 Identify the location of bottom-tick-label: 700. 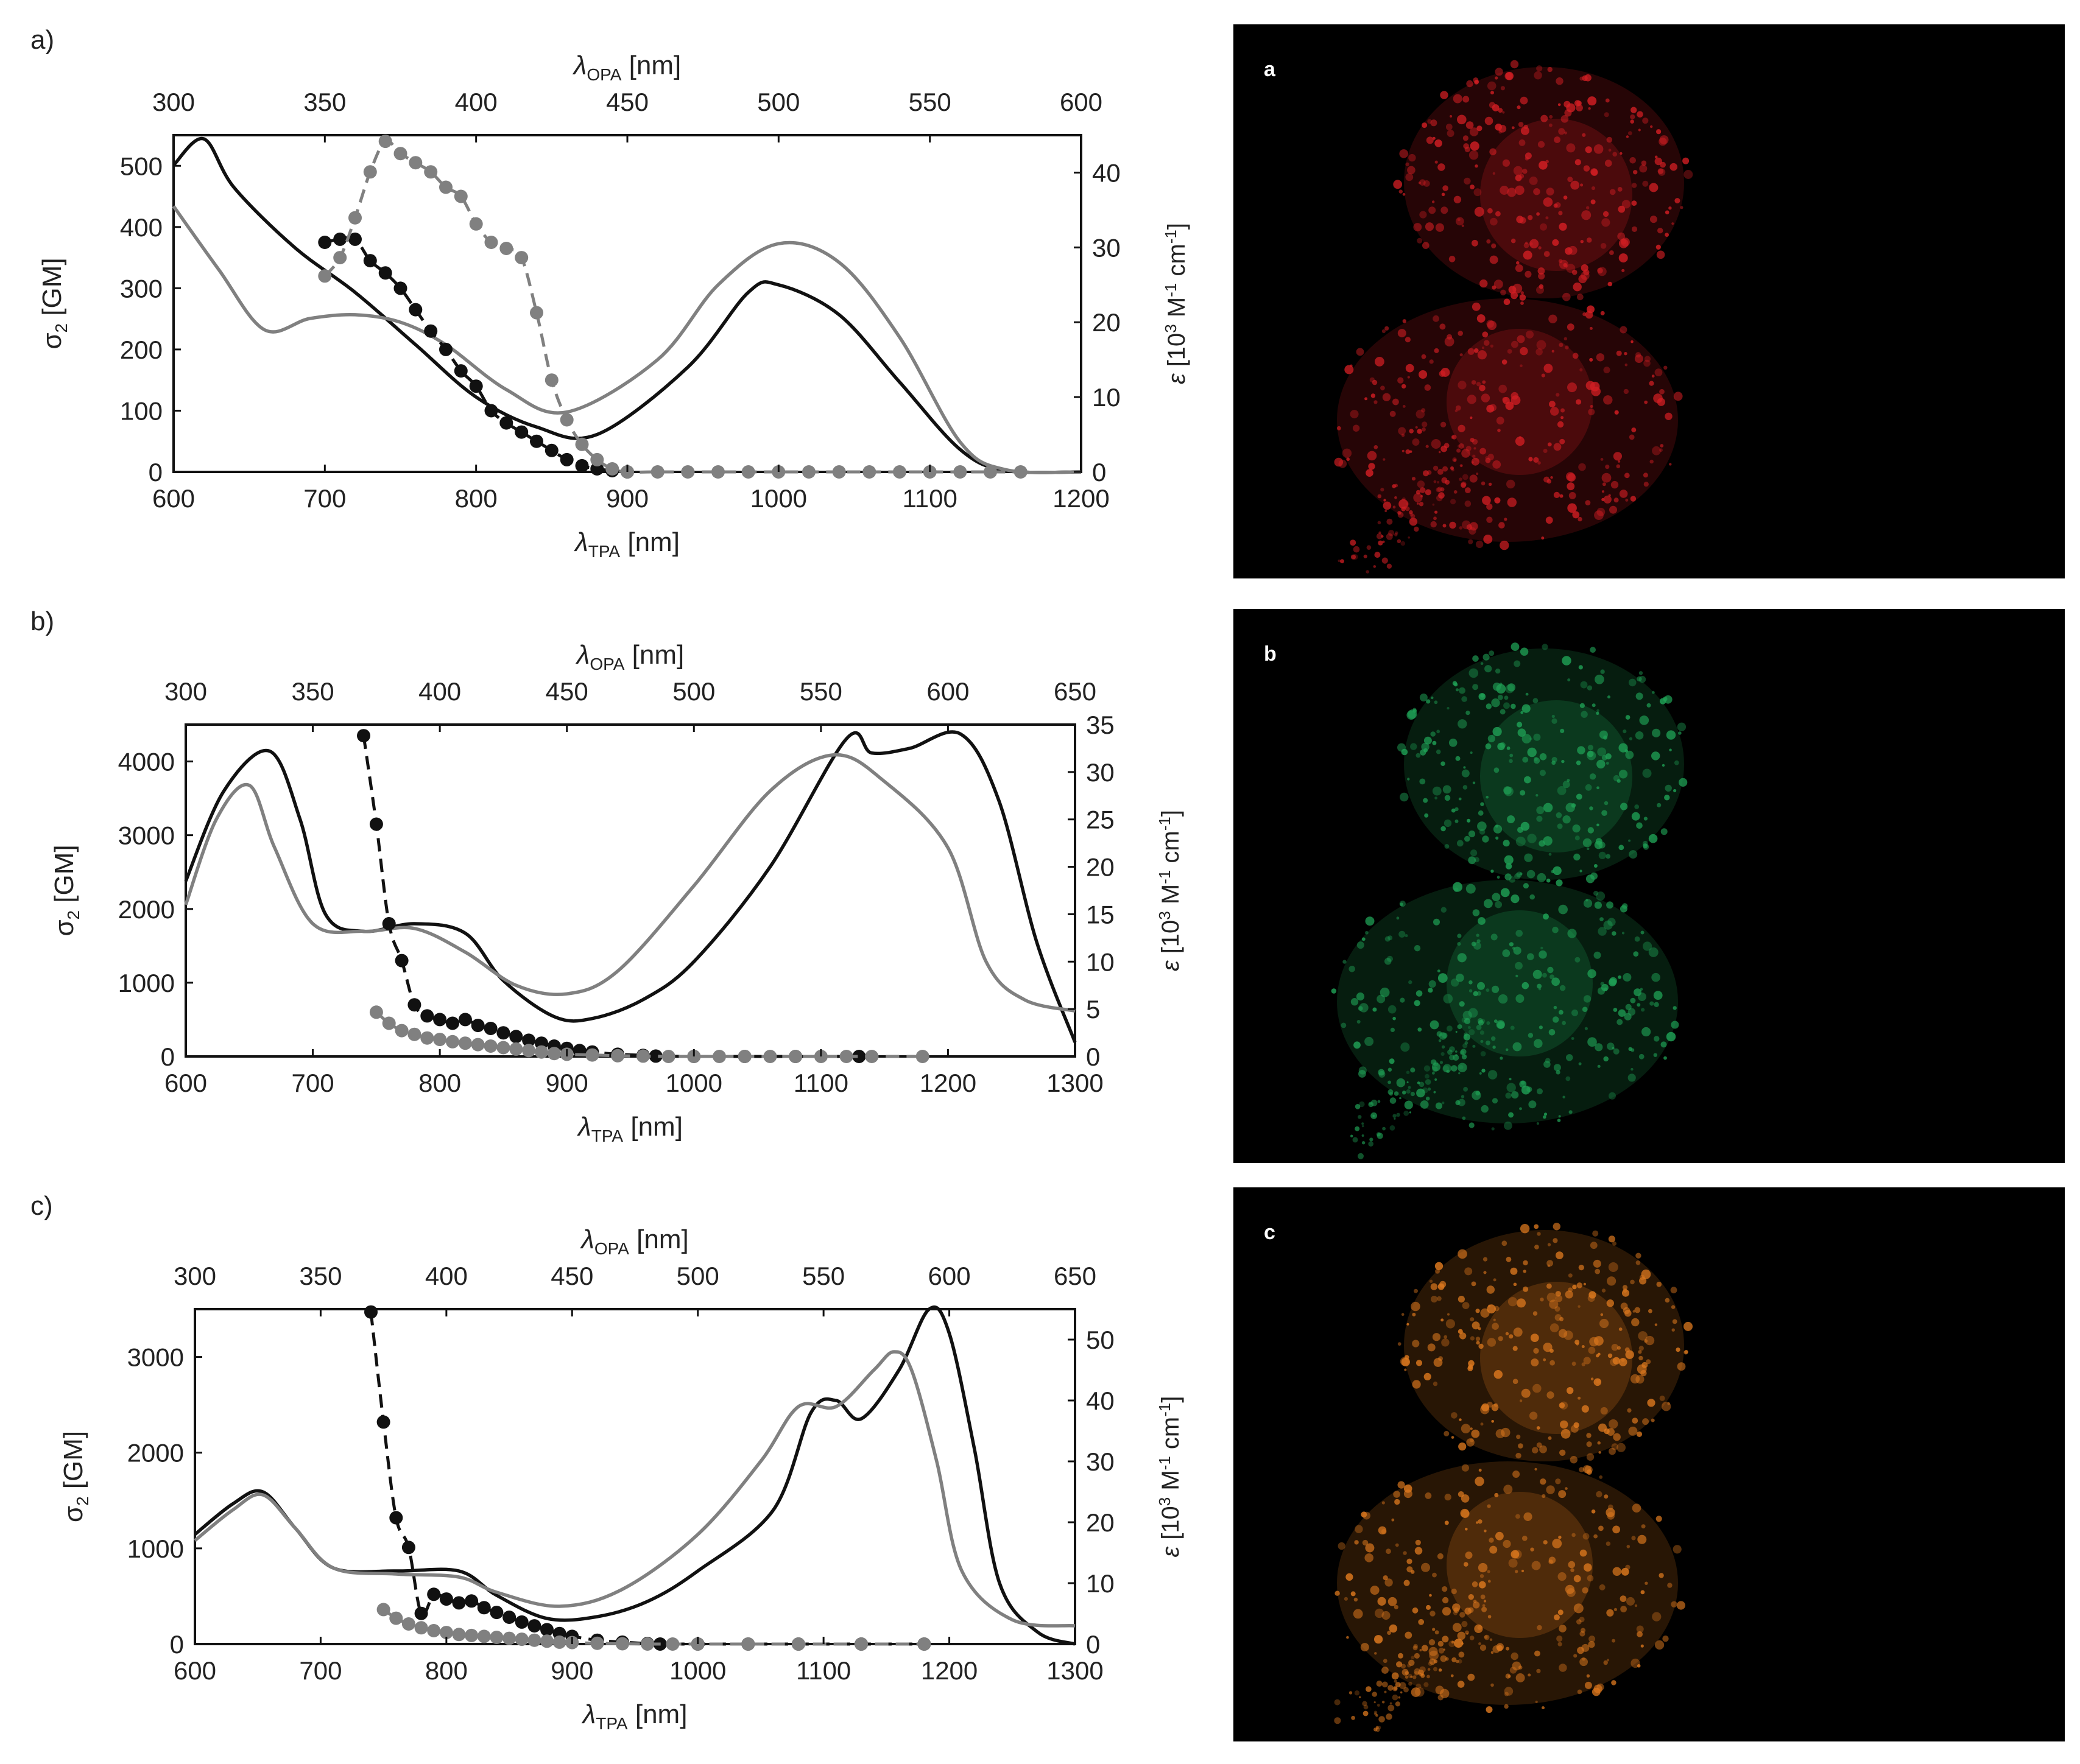
(313, 1083).